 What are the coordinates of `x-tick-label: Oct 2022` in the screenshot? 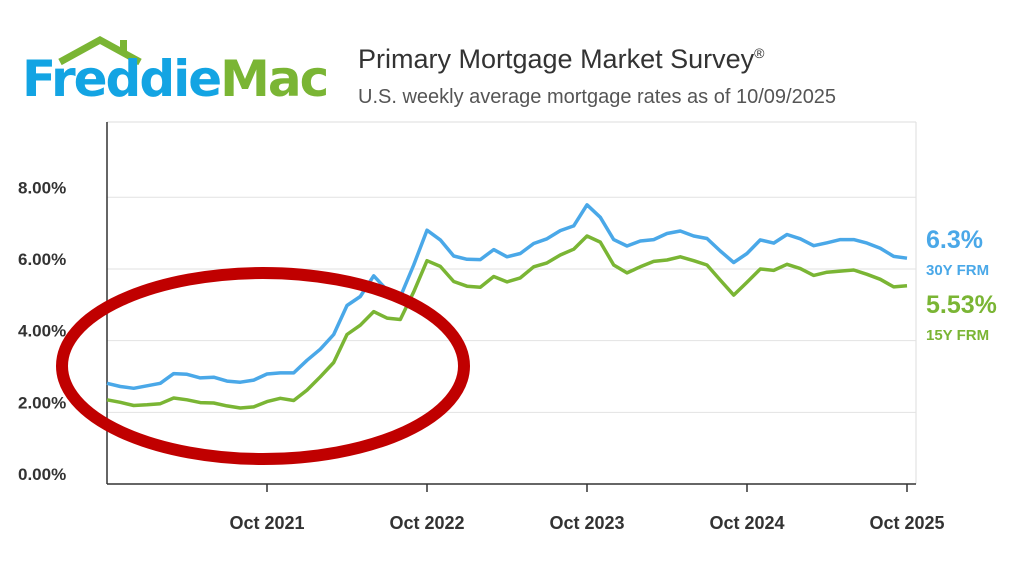 It's located at (426, 523).